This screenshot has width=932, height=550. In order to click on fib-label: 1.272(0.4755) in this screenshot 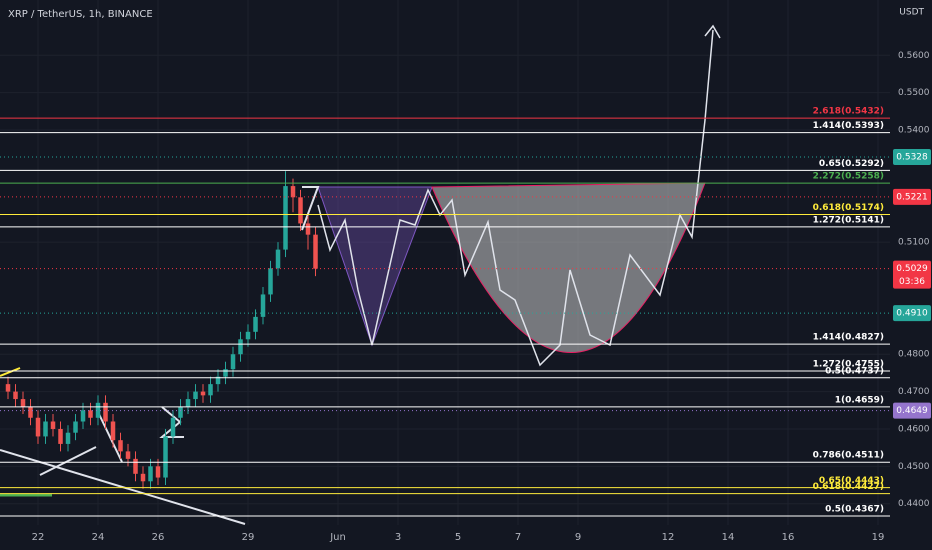, I will do `click(848, 365)`.